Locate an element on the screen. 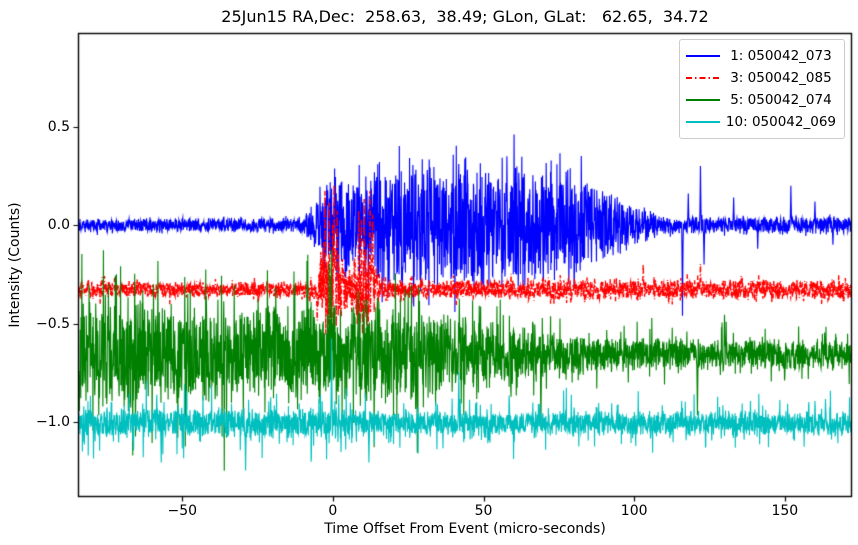  legend-item: 10: 050042_069 is located at coordinates (760, 122).